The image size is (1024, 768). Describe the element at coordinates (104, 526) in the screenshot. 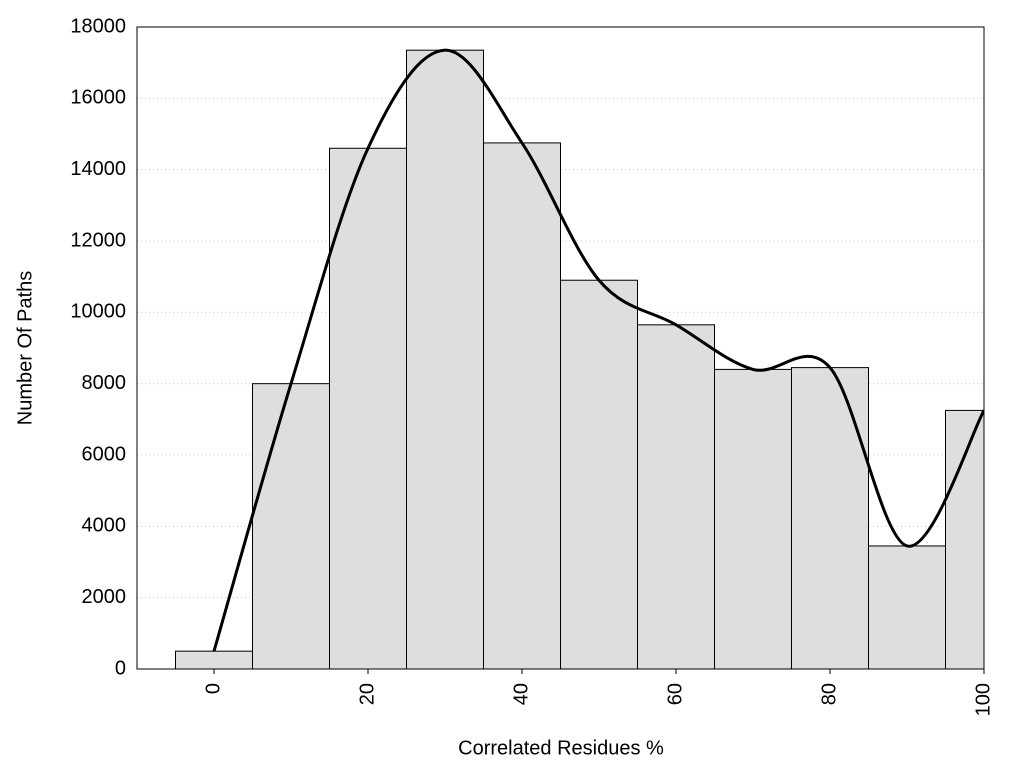

I see `y-tick-label: 4000` at that location.